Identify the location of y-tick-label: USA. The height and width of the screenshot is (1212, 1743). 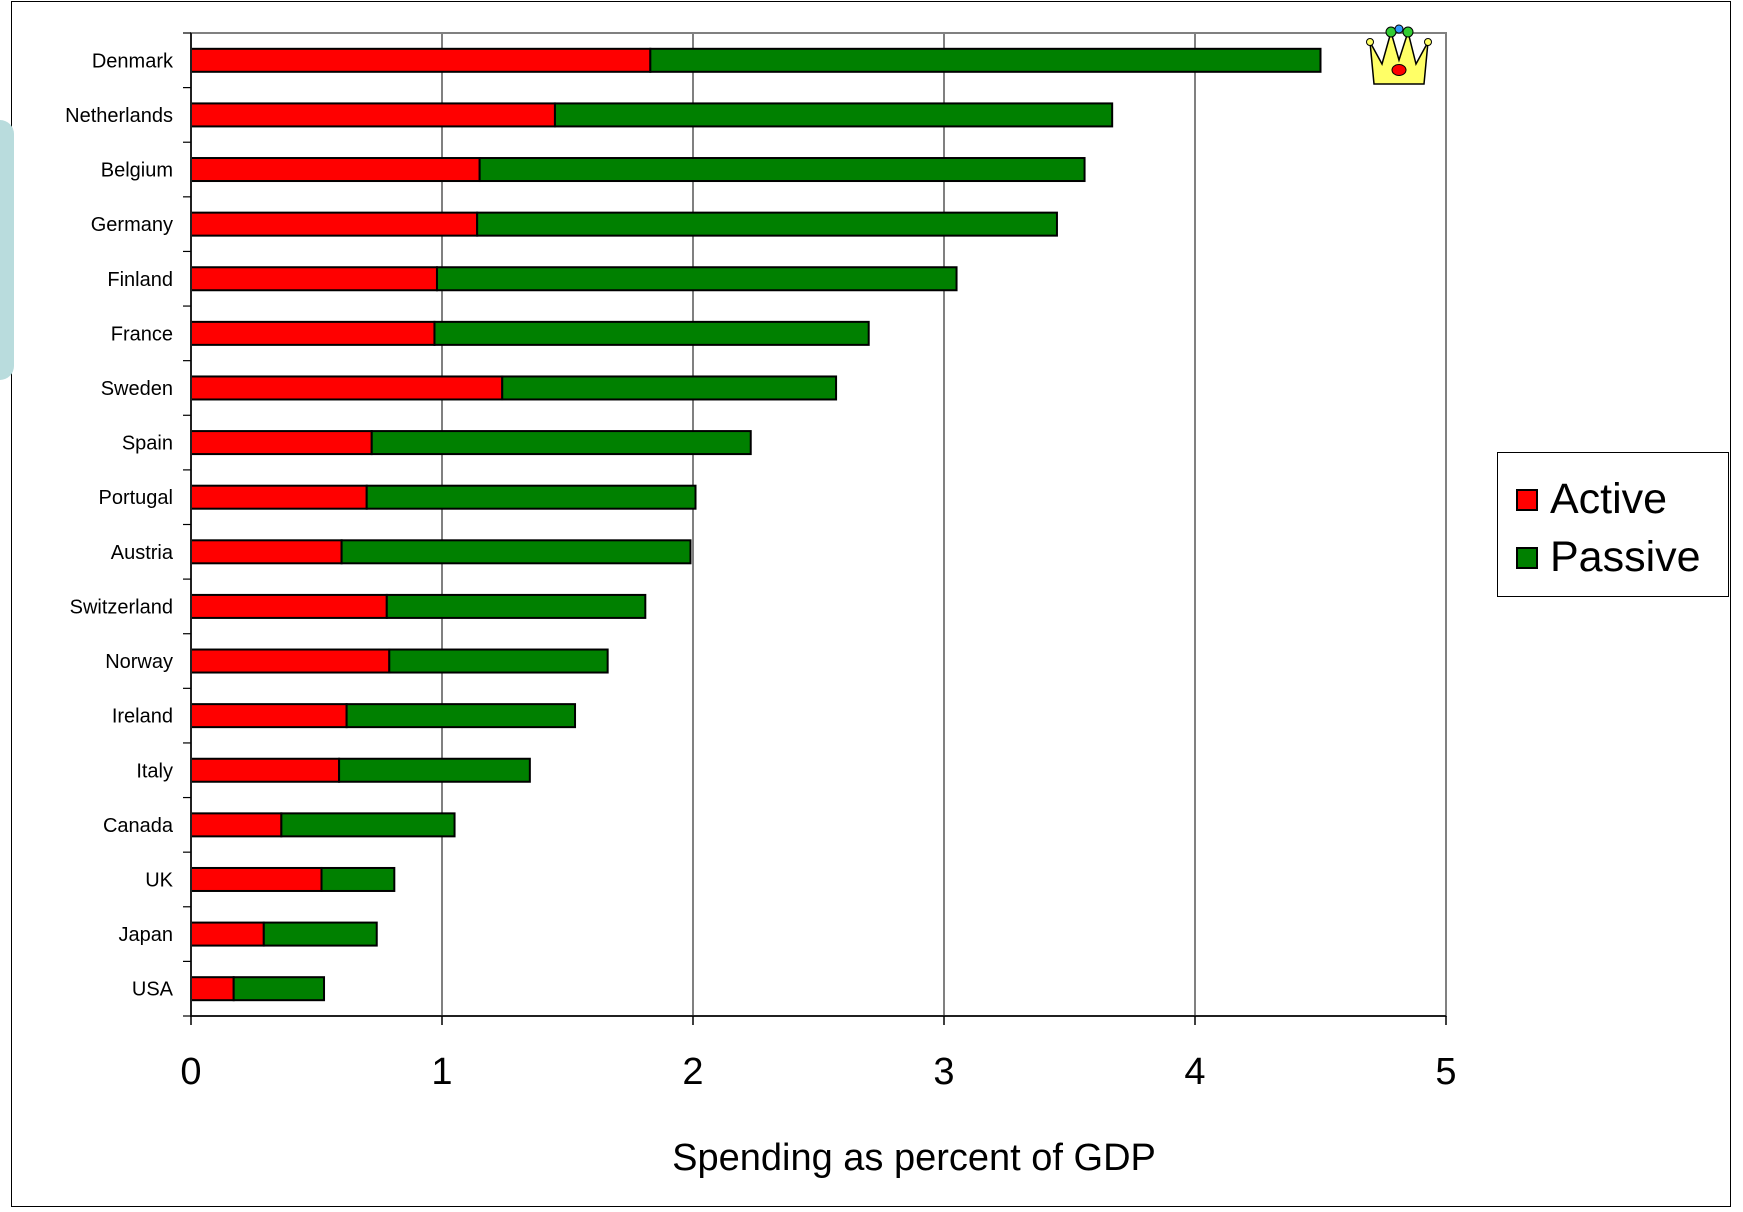
(153, 990).